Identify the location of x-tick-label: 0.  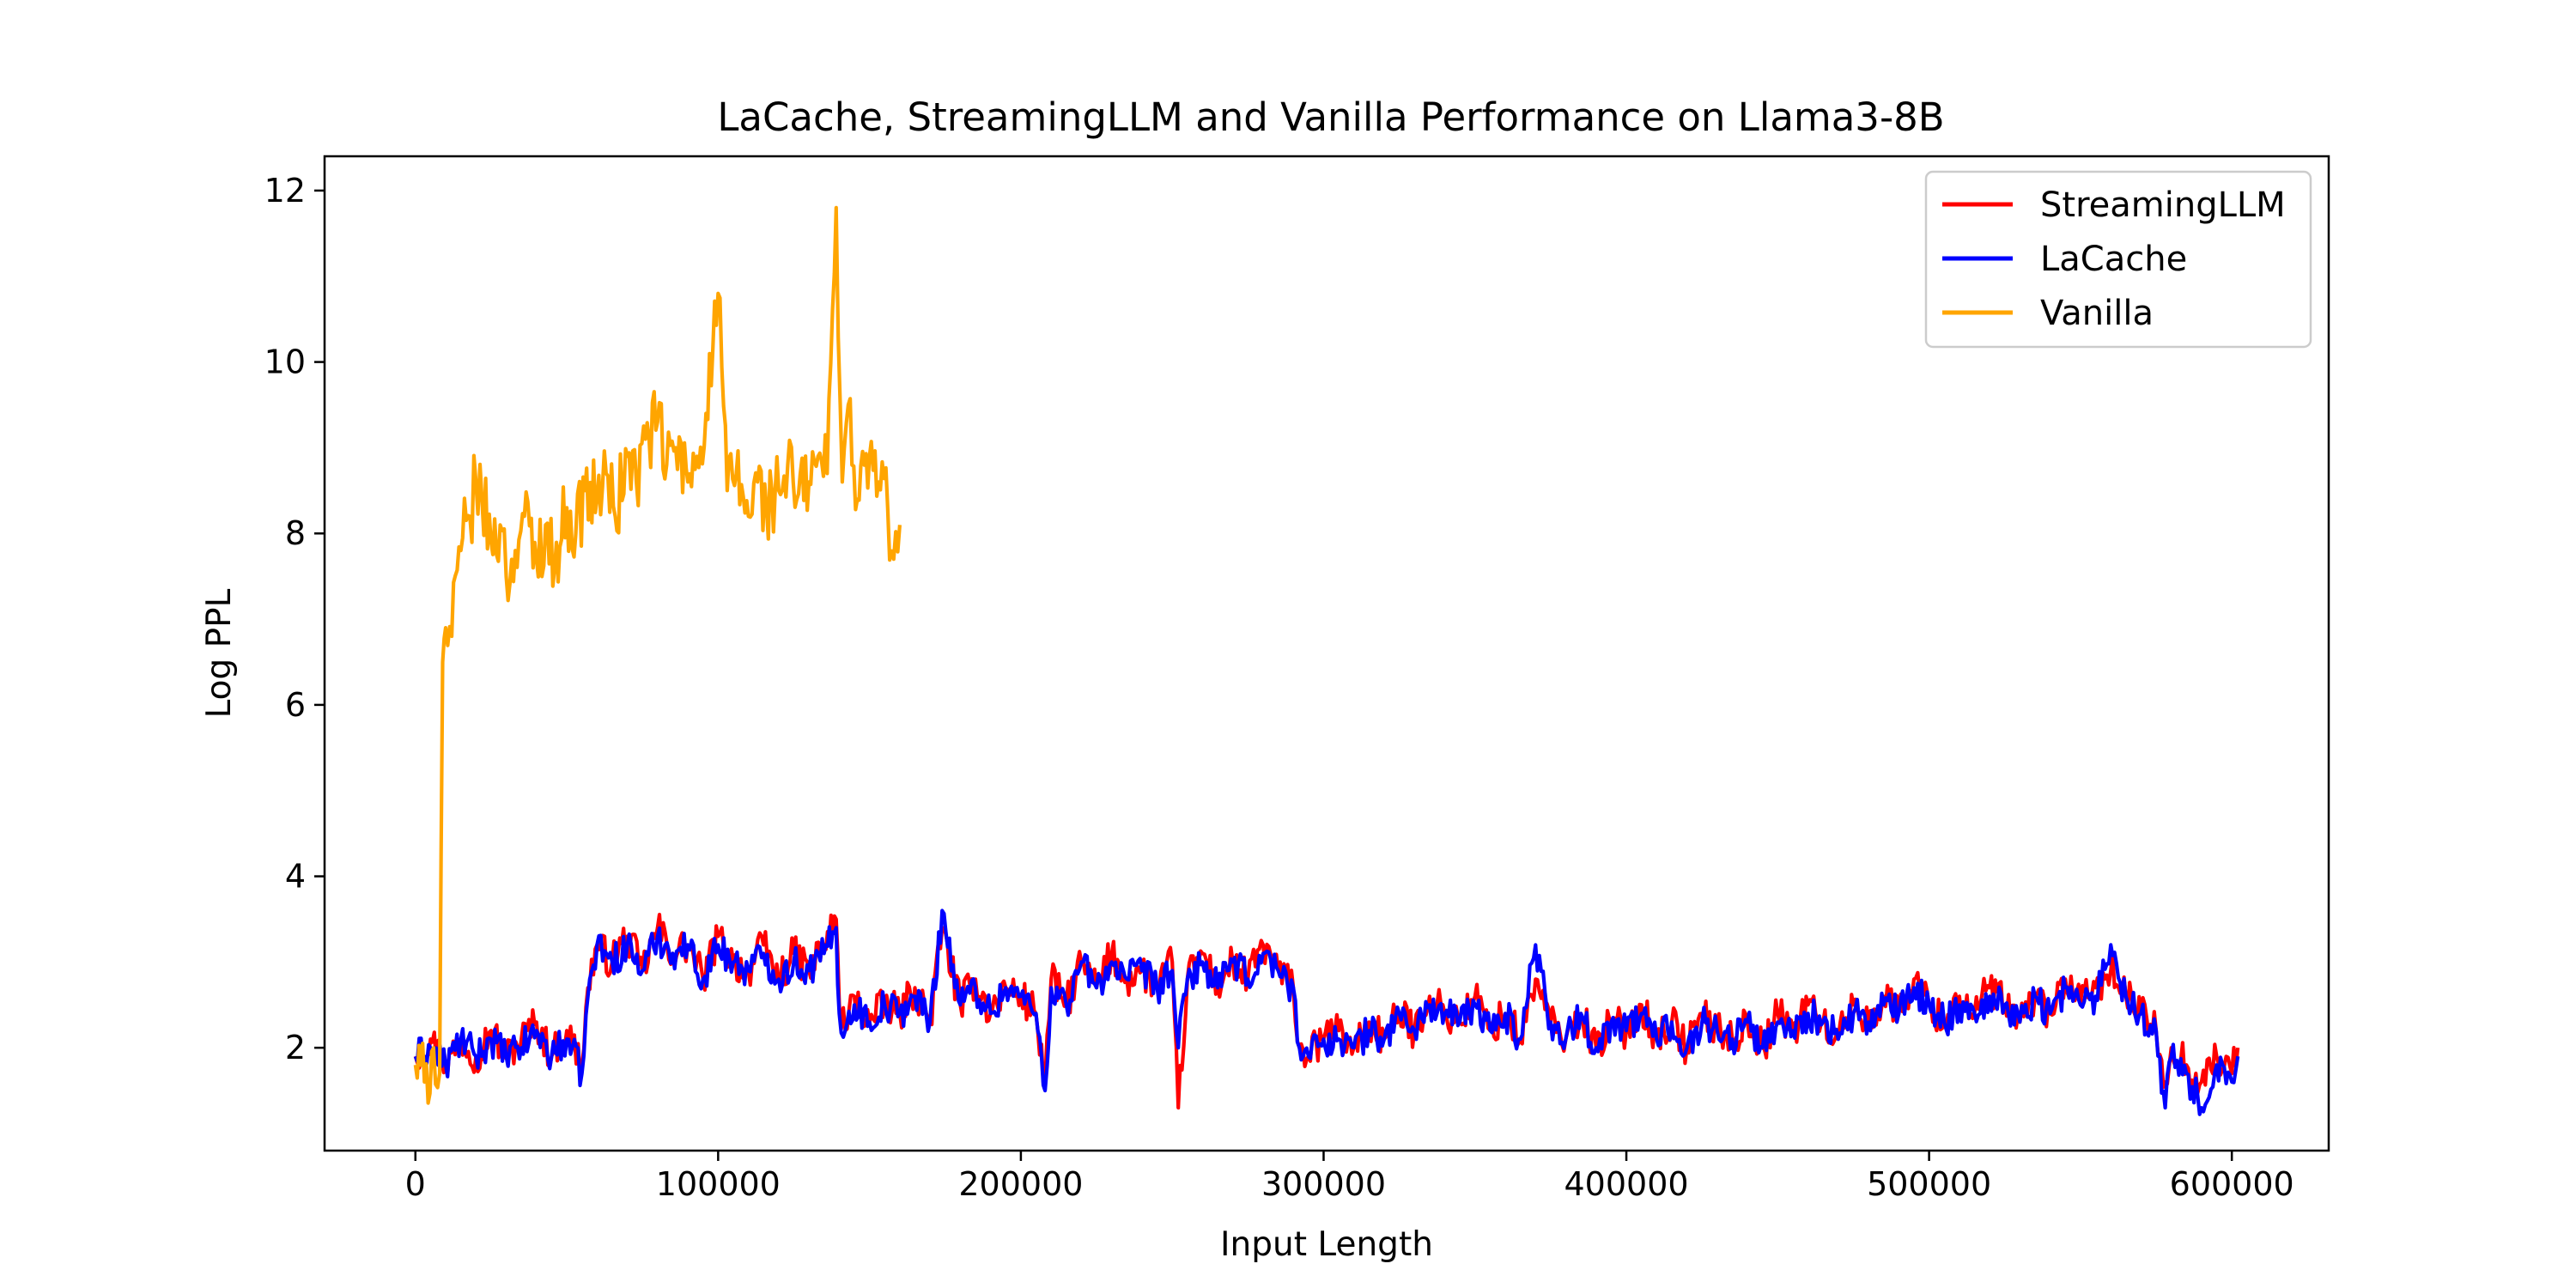
(415, 1184).